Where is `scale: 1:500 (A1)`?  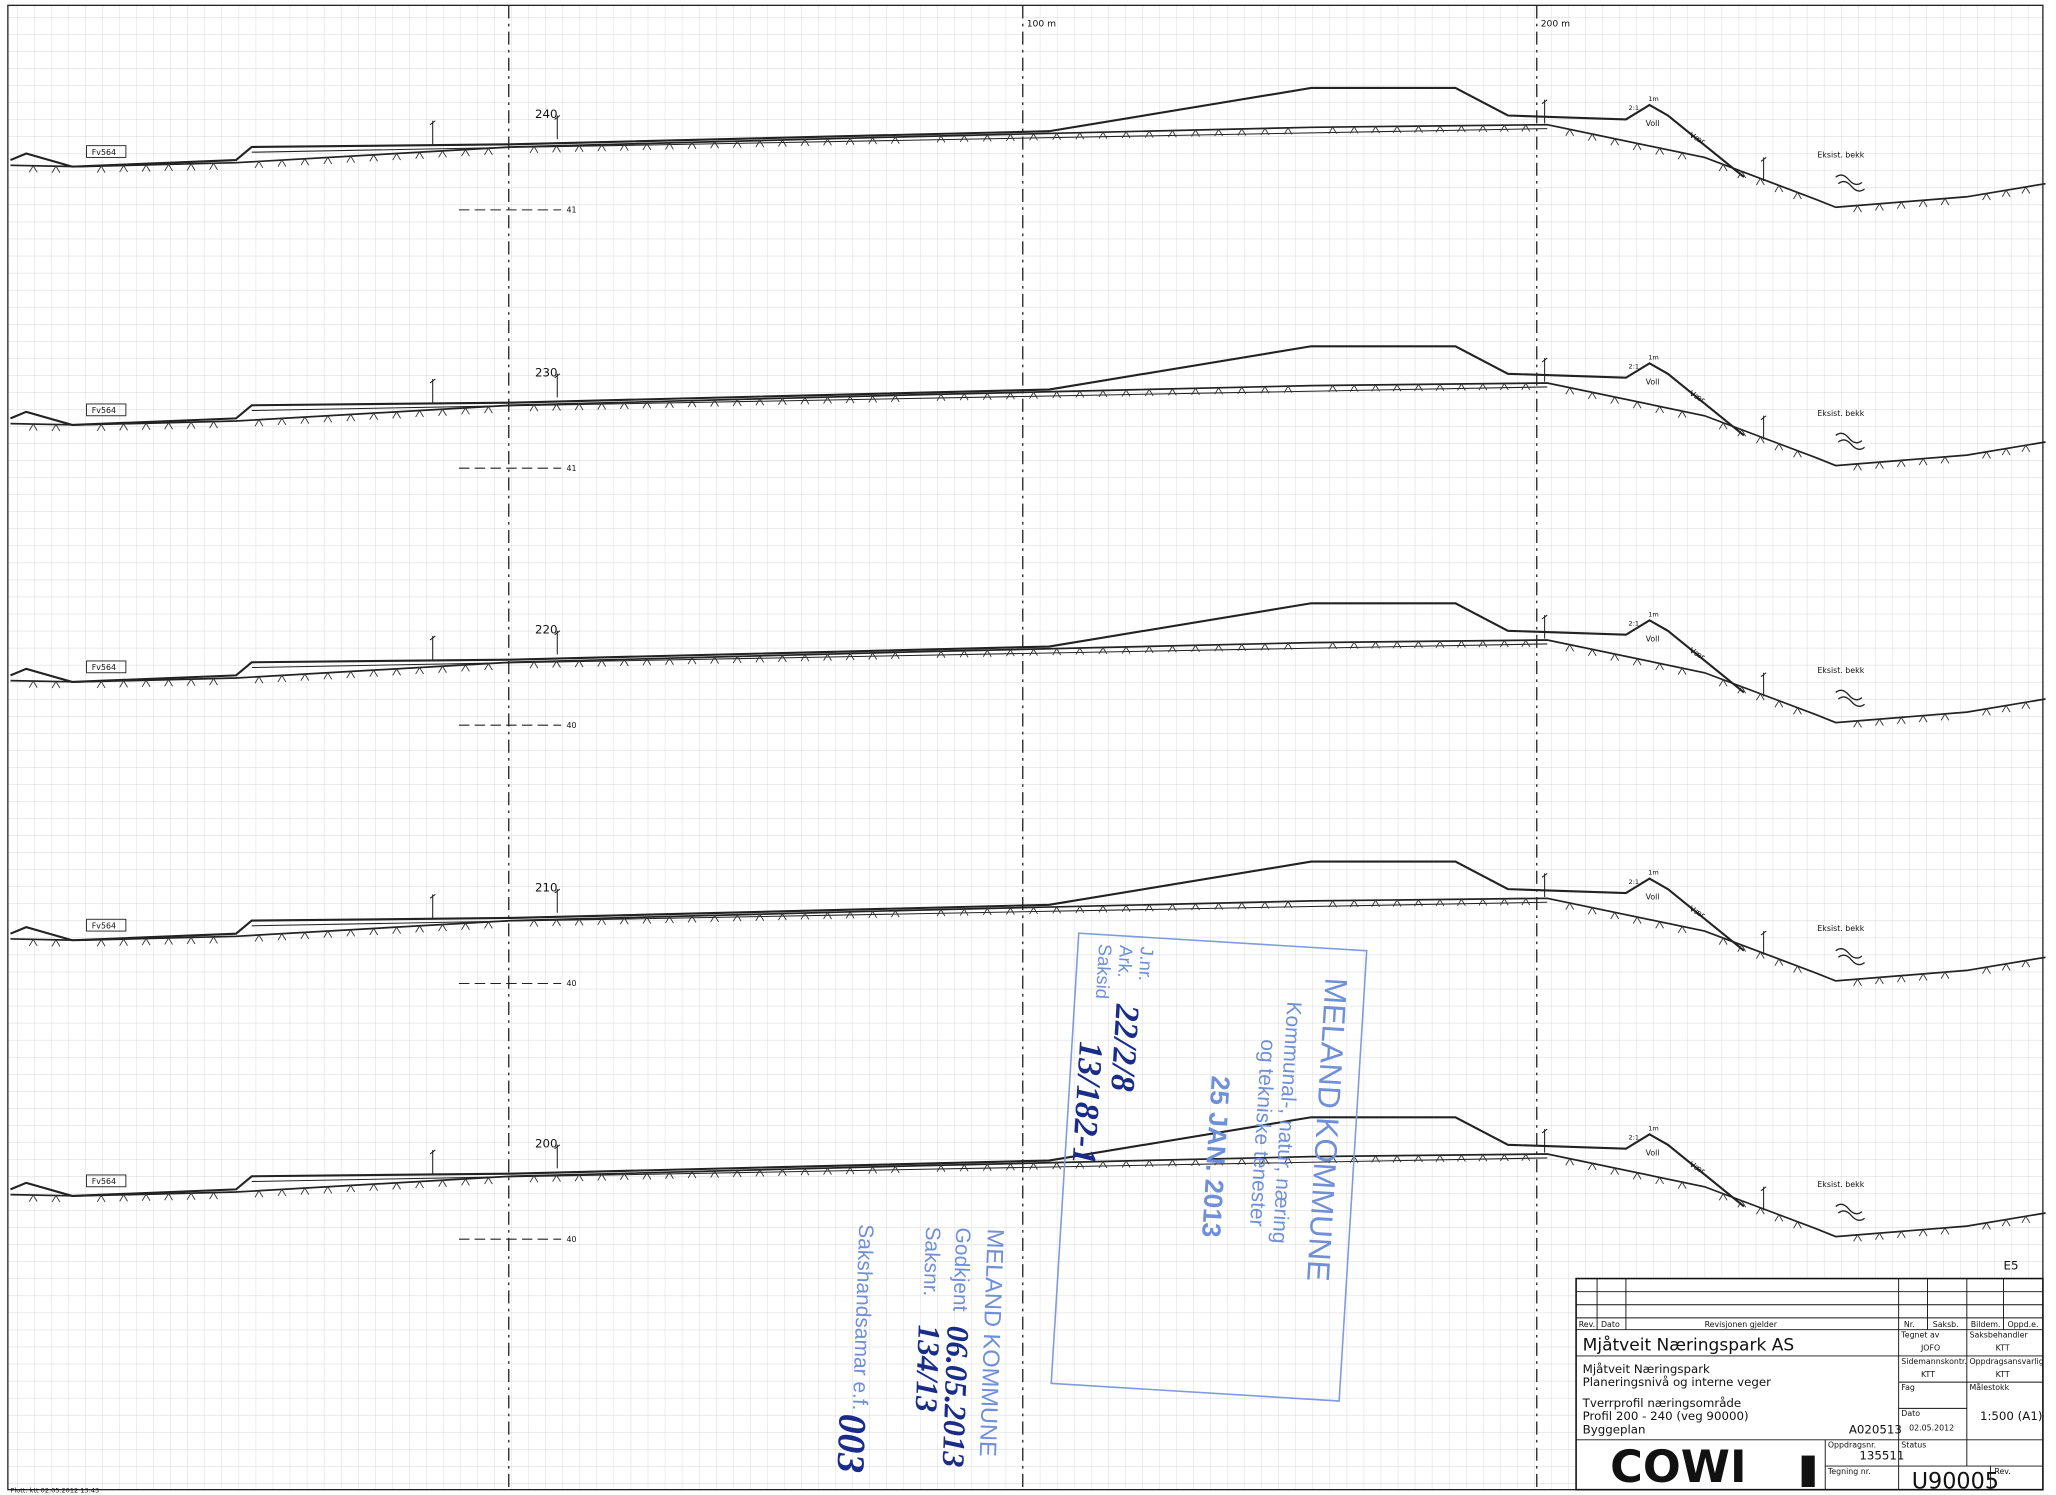 scale: 1:500 (A1) is located at coordinates (2011, 1416).